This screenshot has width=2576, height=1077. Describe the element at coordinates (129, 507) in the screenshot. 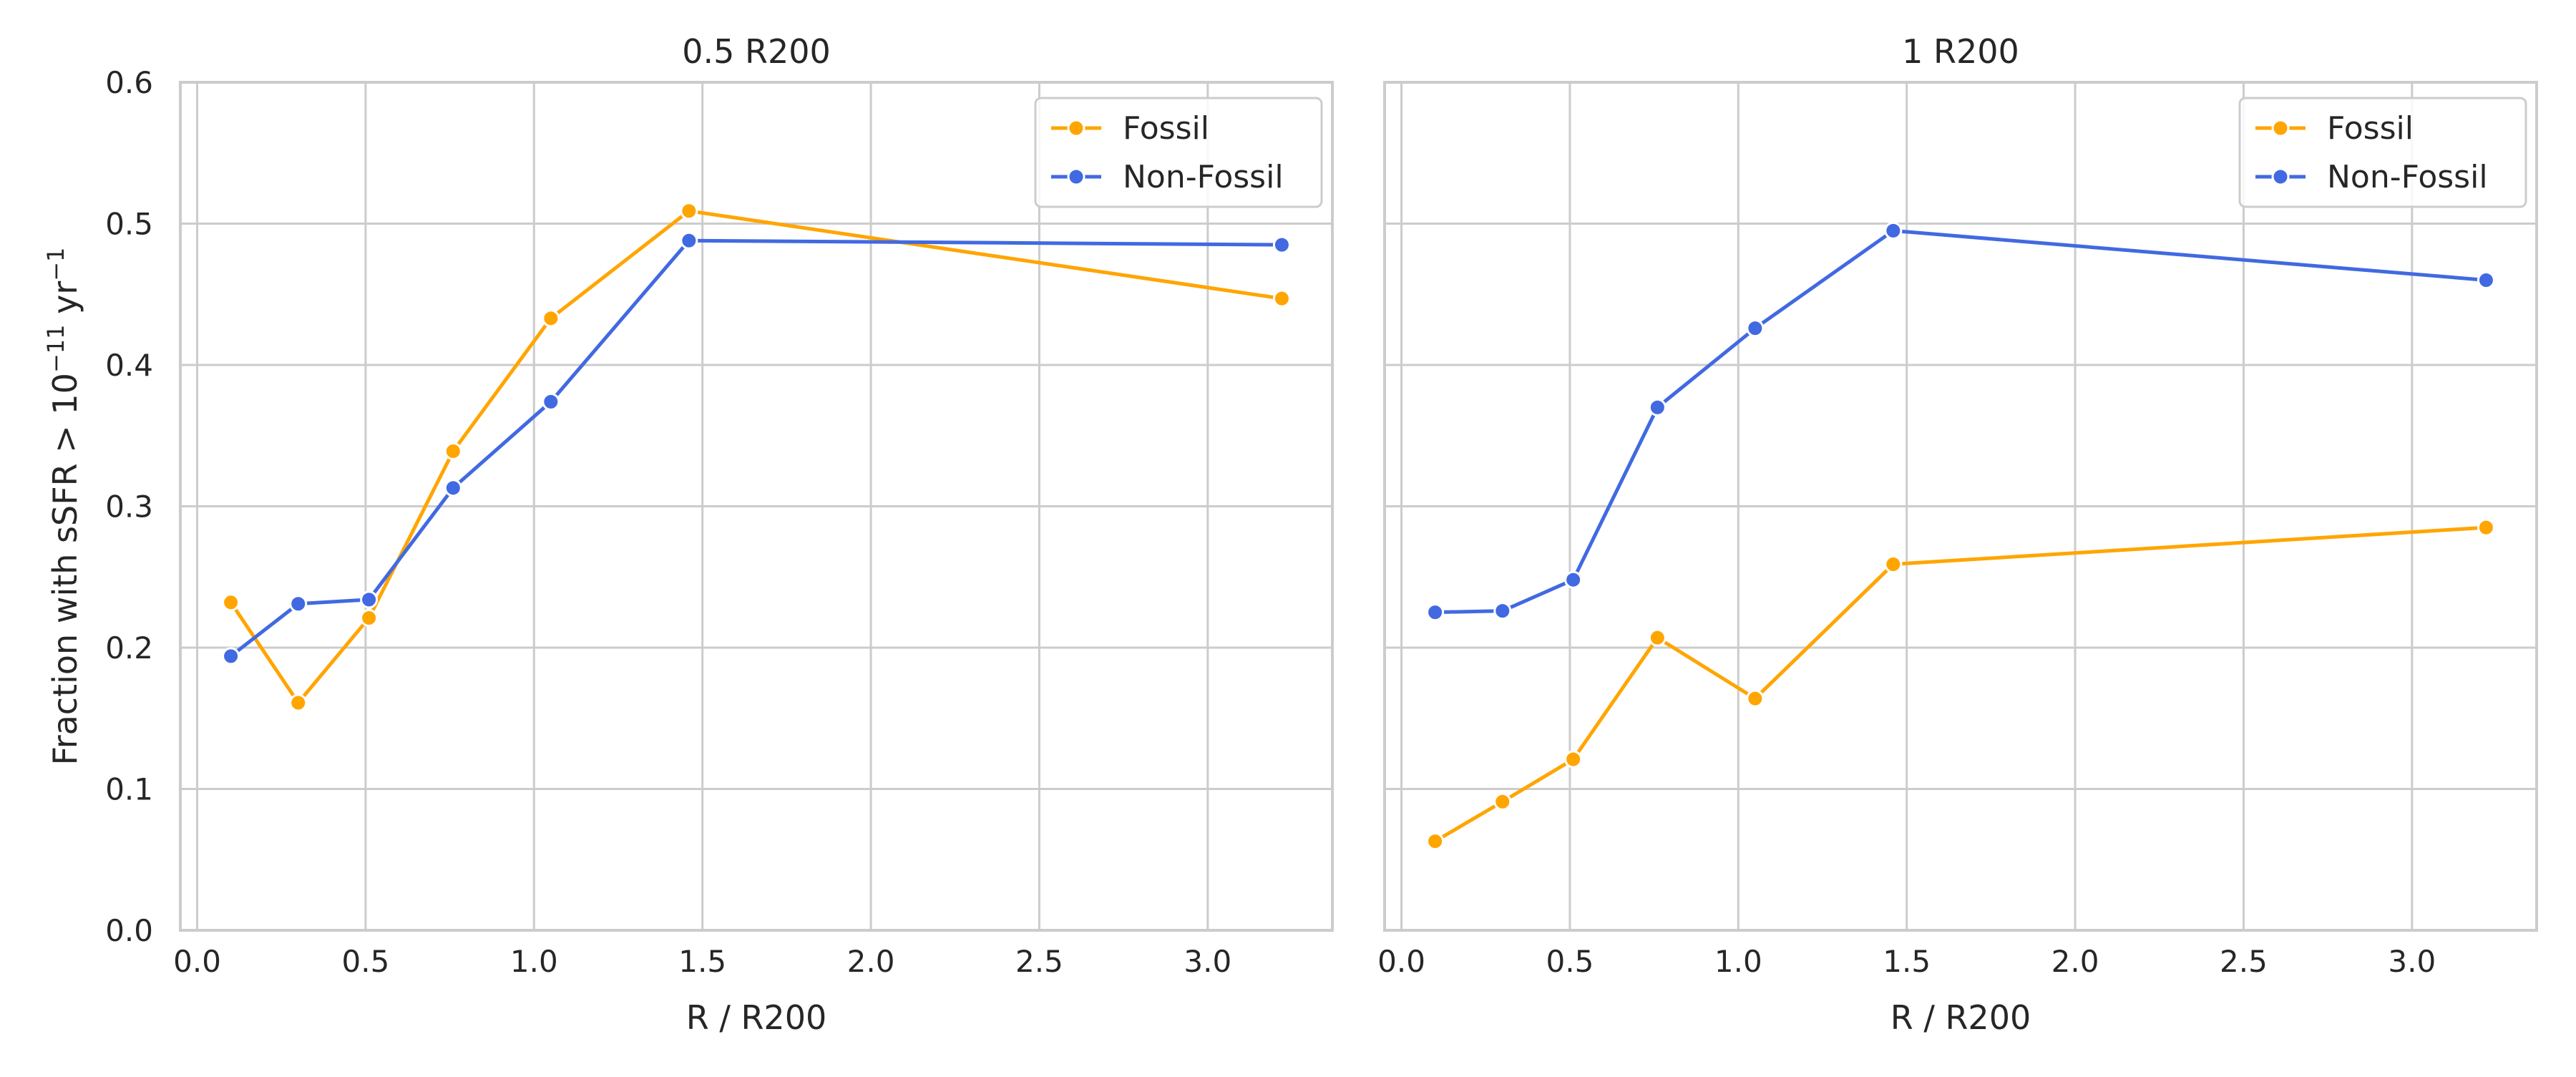

I see `y-tick-label: 0.3` at that location.